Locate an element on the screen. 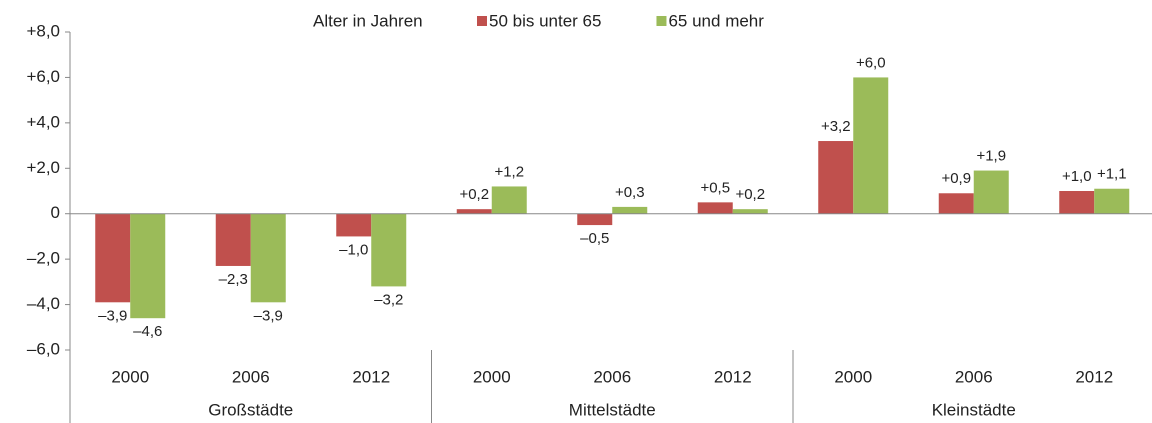 This screenshot has width=1152, height=423. y-tick-label: +4,0 is located at coordinates (43, 121).